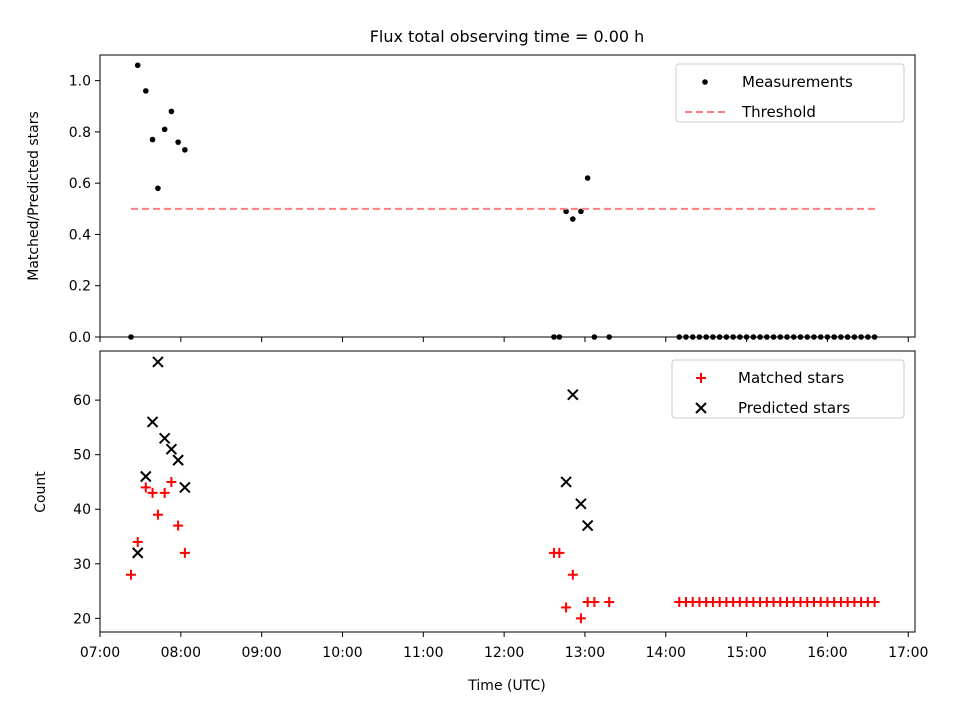  Describe the element at coordinates (100, 653) in the screenshot. I see `x-tick-label: 07:00` at that location.